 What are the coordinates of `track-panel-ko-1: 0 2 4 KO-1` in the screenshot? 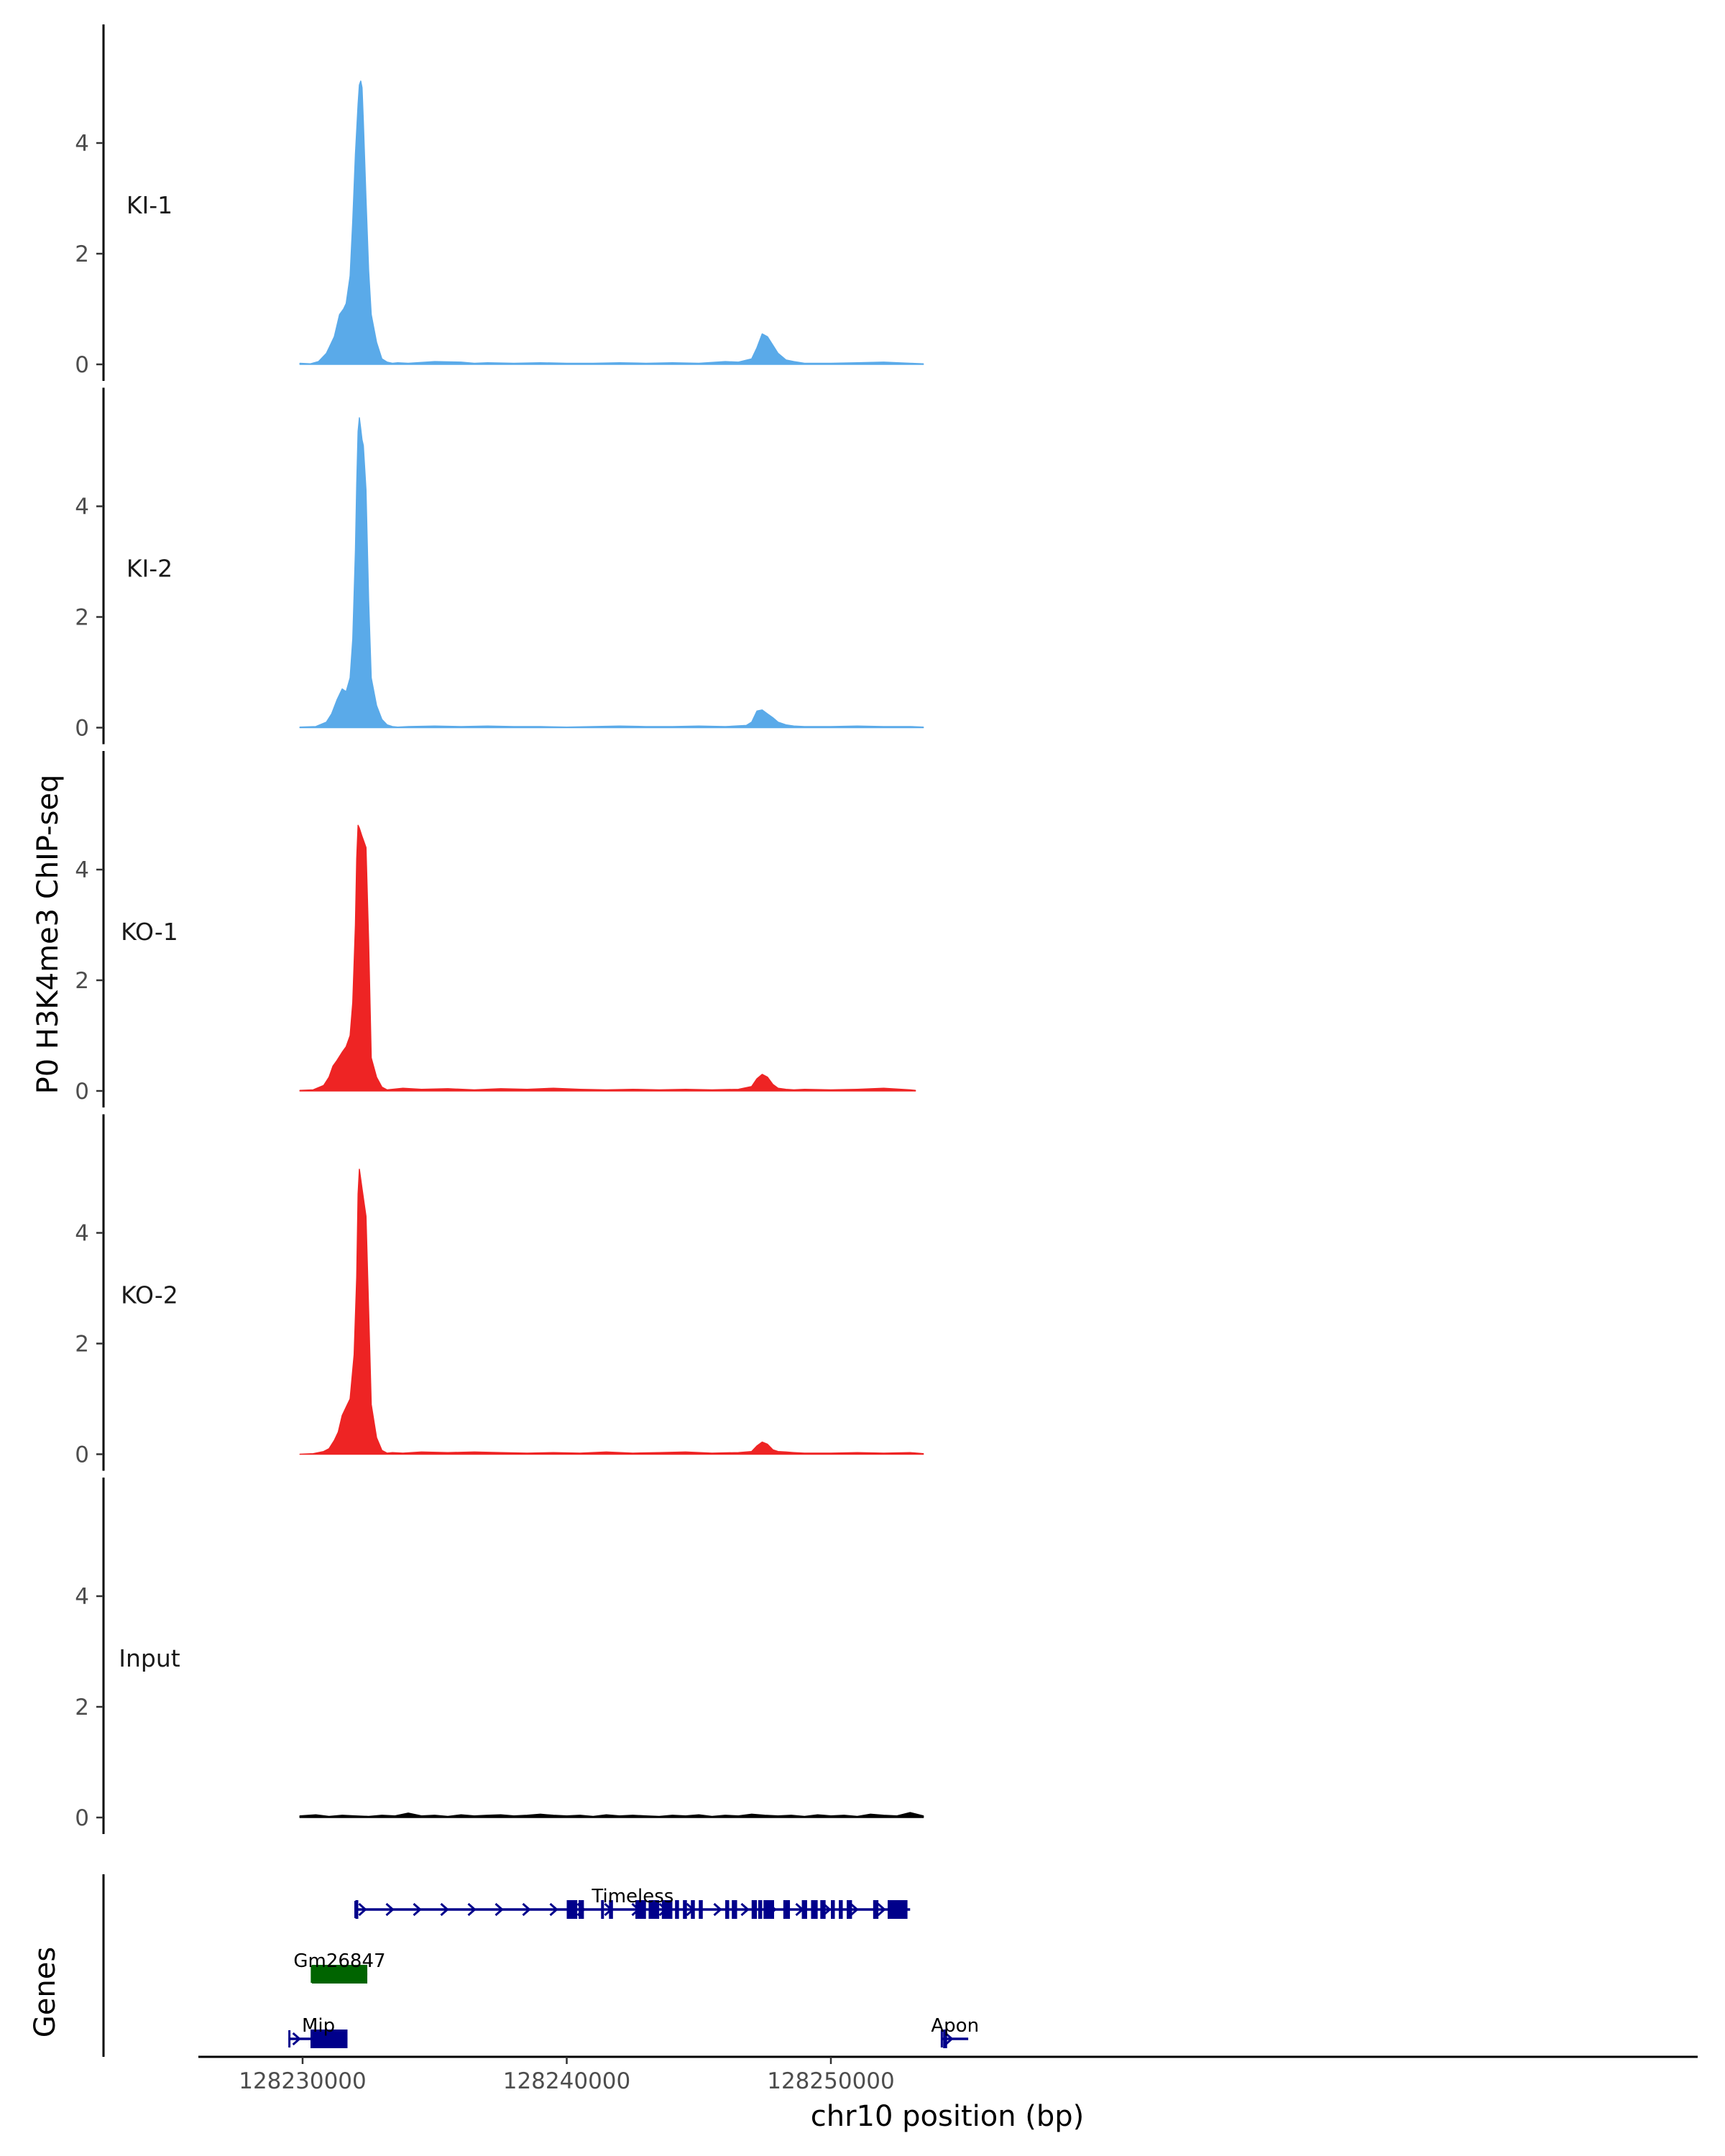 It's located at (495, 929).